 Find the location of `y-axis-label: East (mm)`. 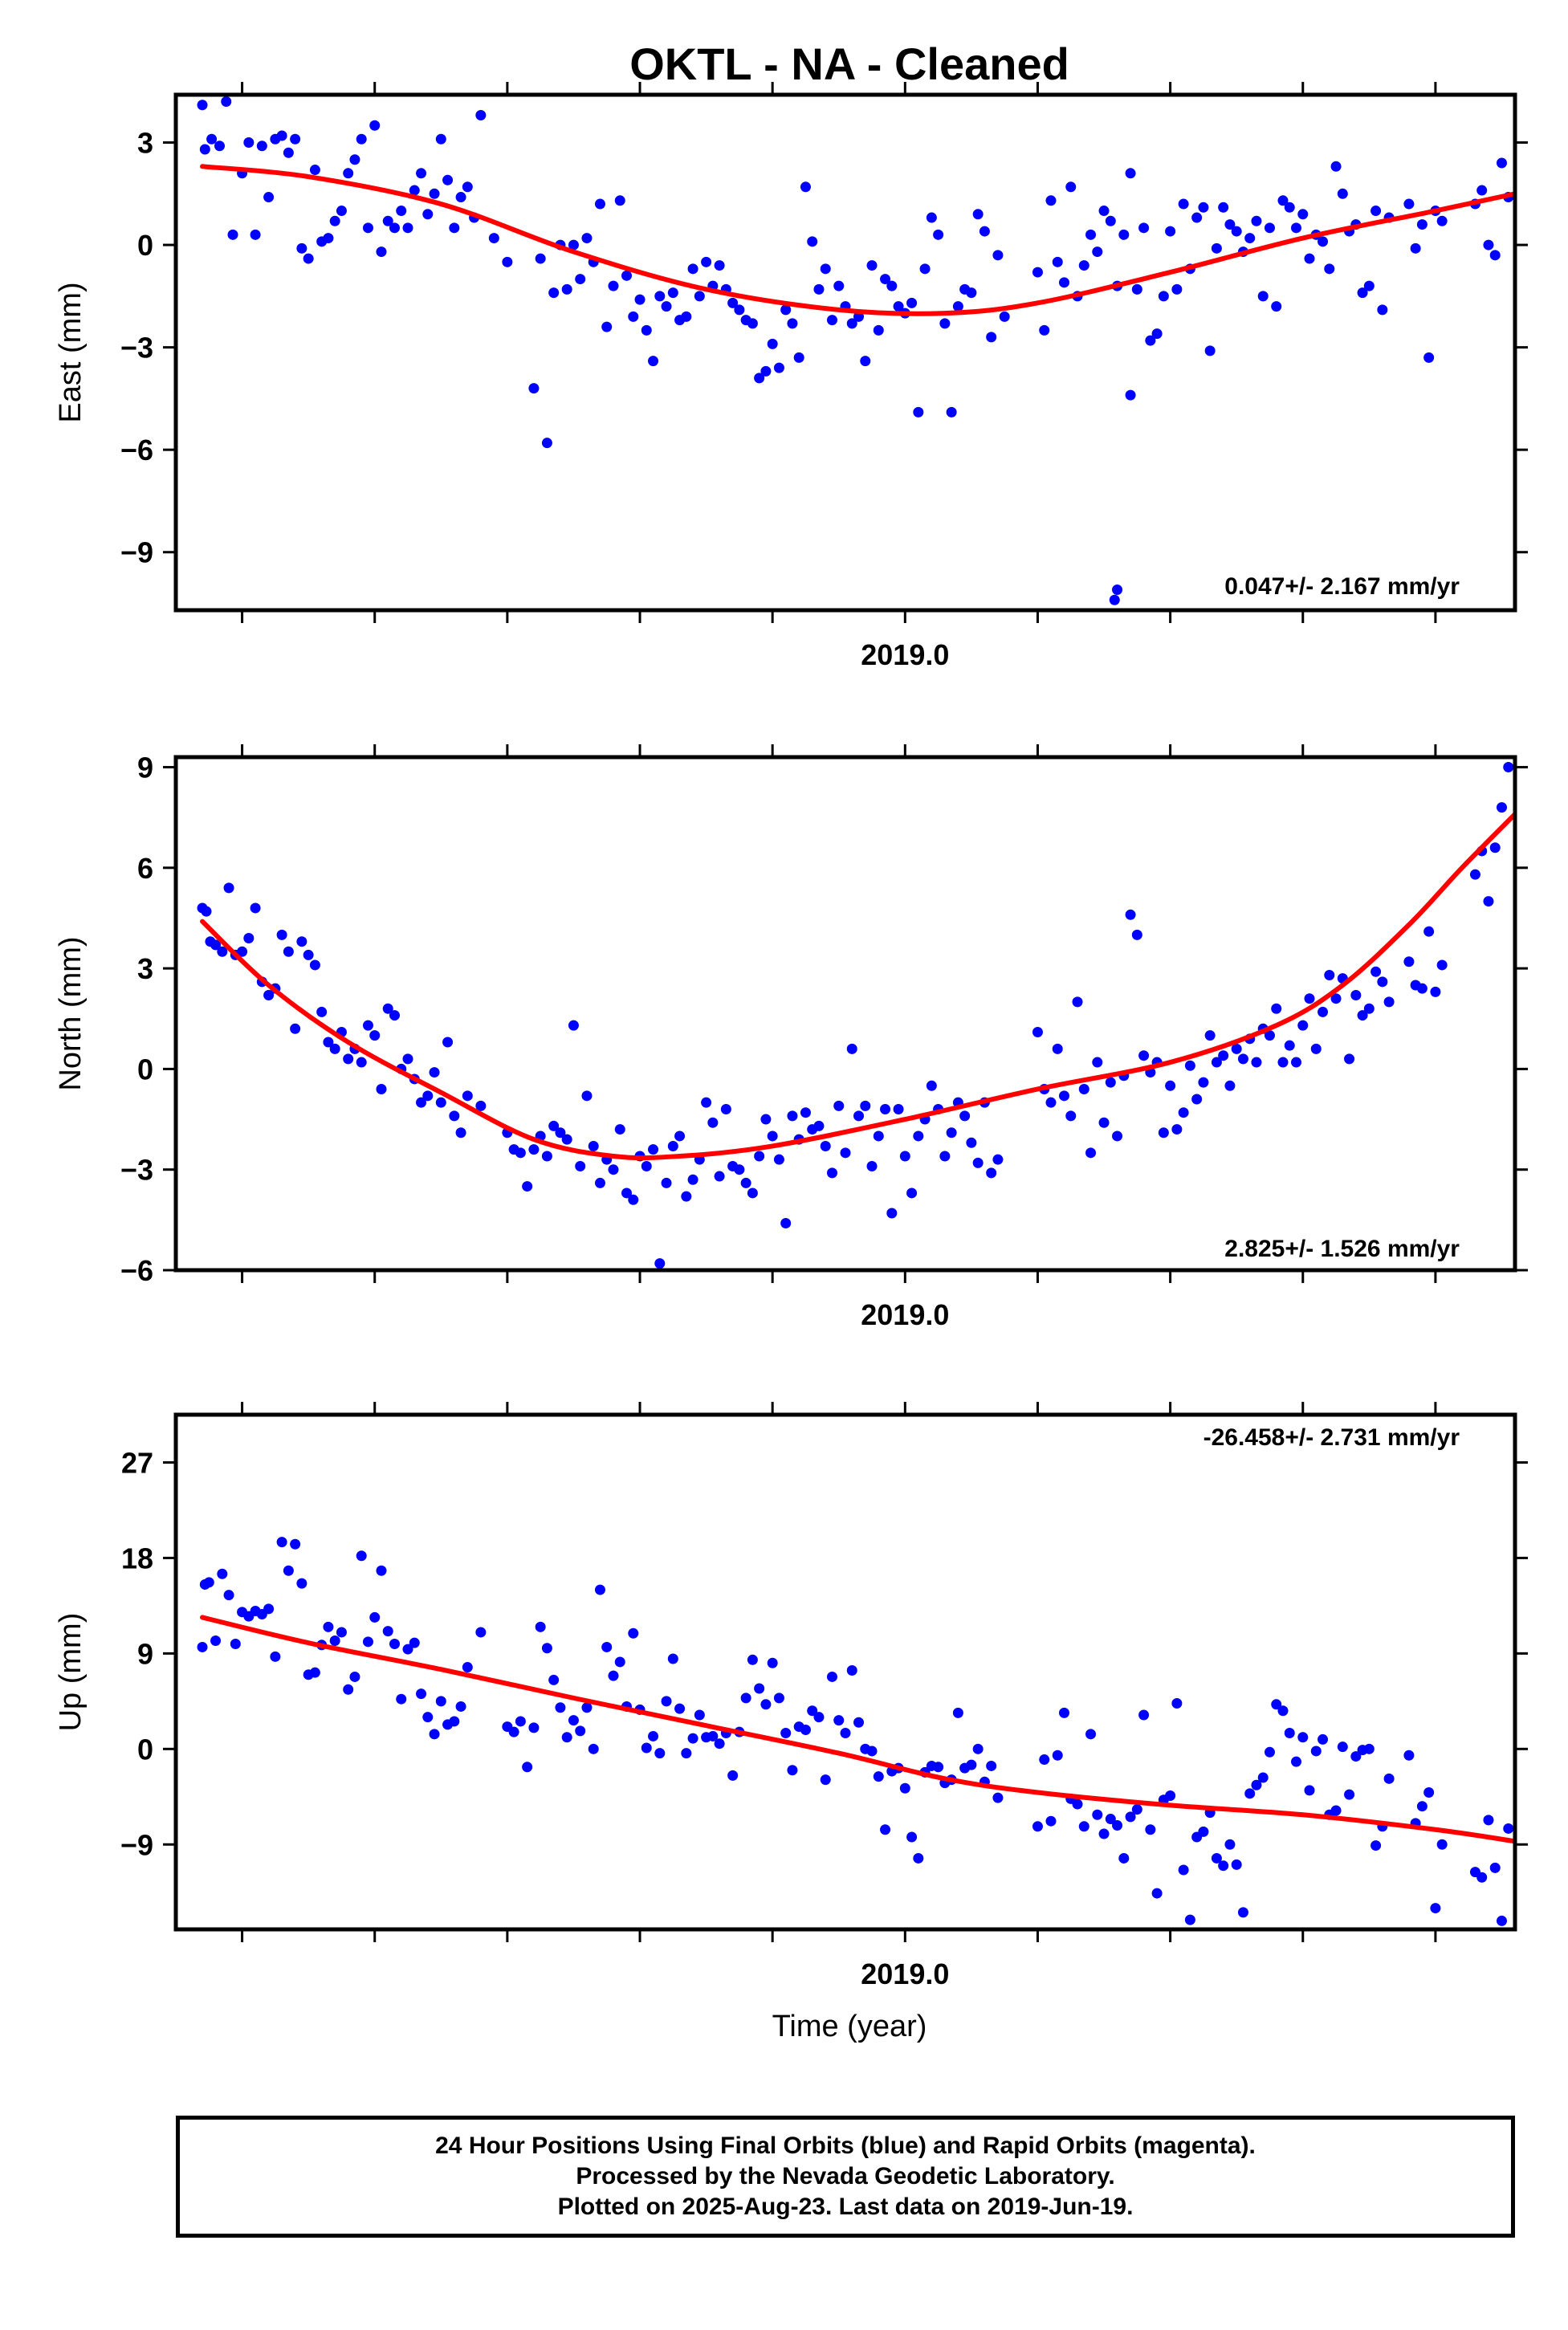

y-axis-label: East (mm) is located at coordinates (71, 352).